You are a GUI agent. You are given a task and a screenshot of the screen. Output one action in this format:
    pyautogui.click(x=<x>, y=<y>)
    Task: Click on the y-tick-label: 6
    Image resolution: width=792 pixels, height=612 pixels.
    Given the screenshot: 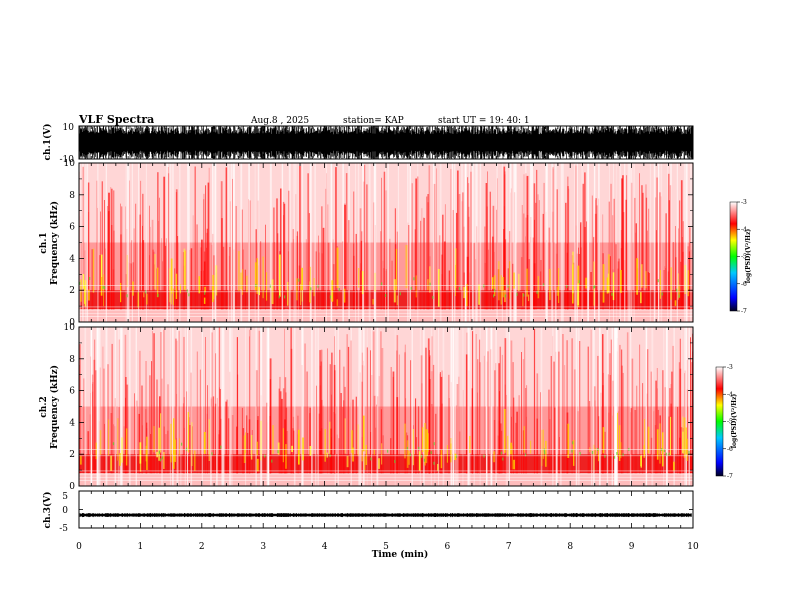 What is the action you would take?
    pyautogui.click(x=72, y=392)
    